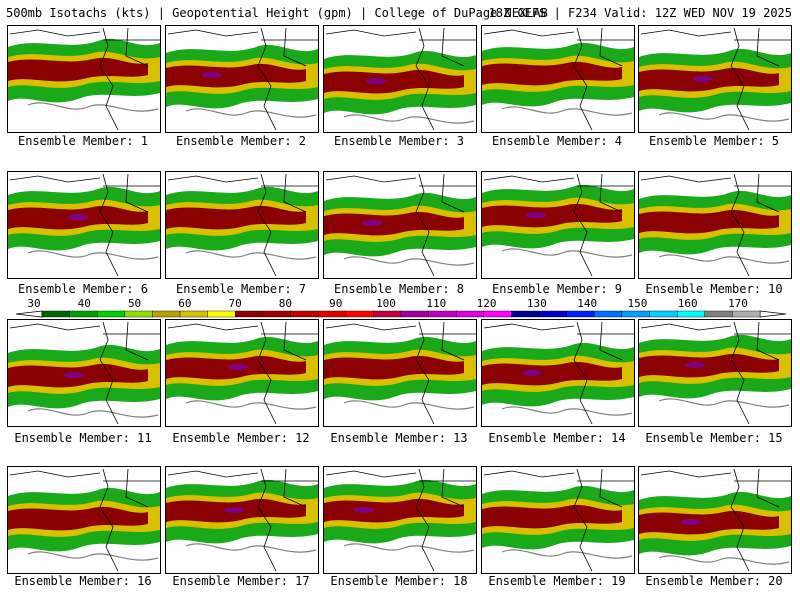 This screenshot has width=800, height=600. What do you see at coordinates (557, 141) in the screenshot?
I see `member-label: Ensemble Member: 4` at bounding box center [557, 141].